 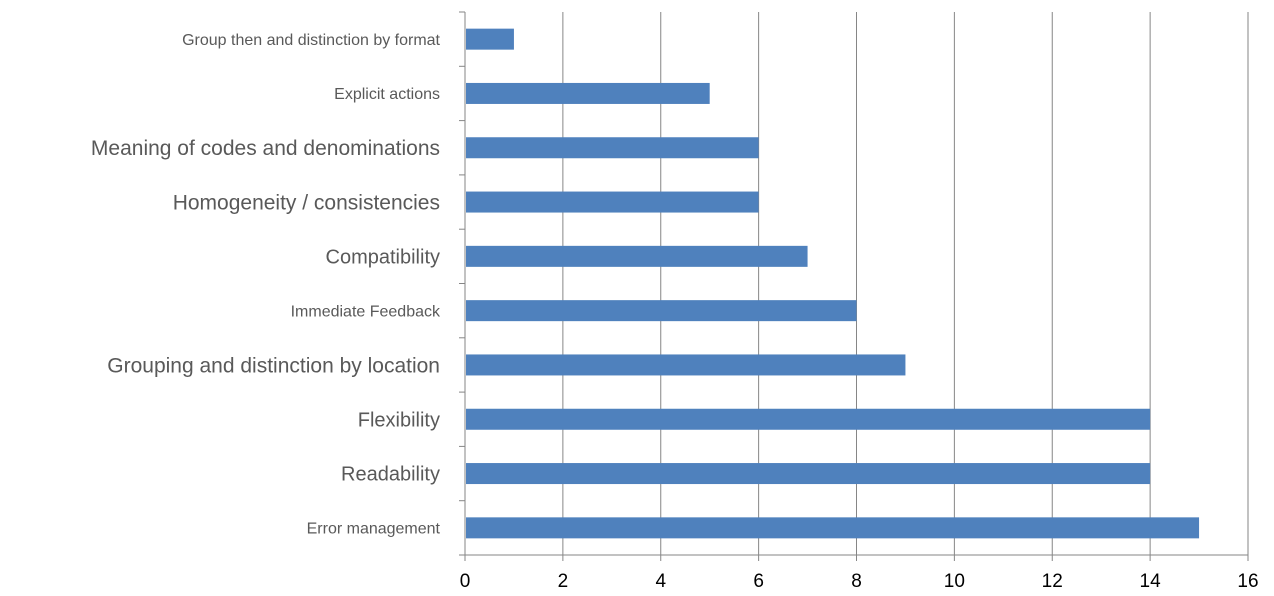 What do you see at coordinates (856, 581) in the screenshot?
I see `x-tick-label: 8` at bounding box center [856, 581].